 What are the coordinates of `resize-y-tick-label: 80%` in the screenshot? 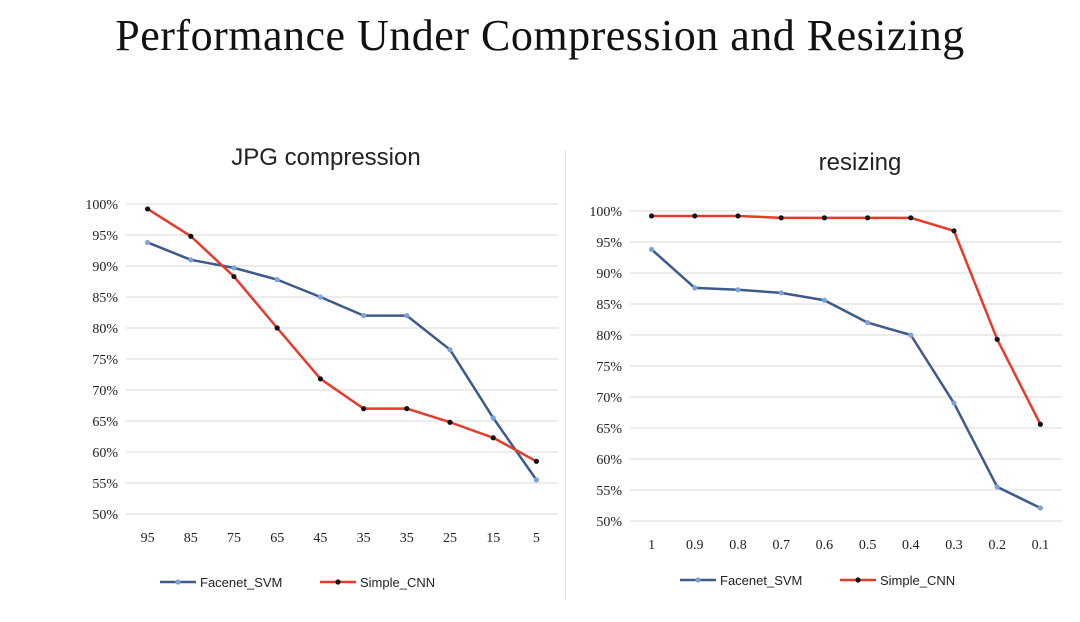 It's located at (609, 336).